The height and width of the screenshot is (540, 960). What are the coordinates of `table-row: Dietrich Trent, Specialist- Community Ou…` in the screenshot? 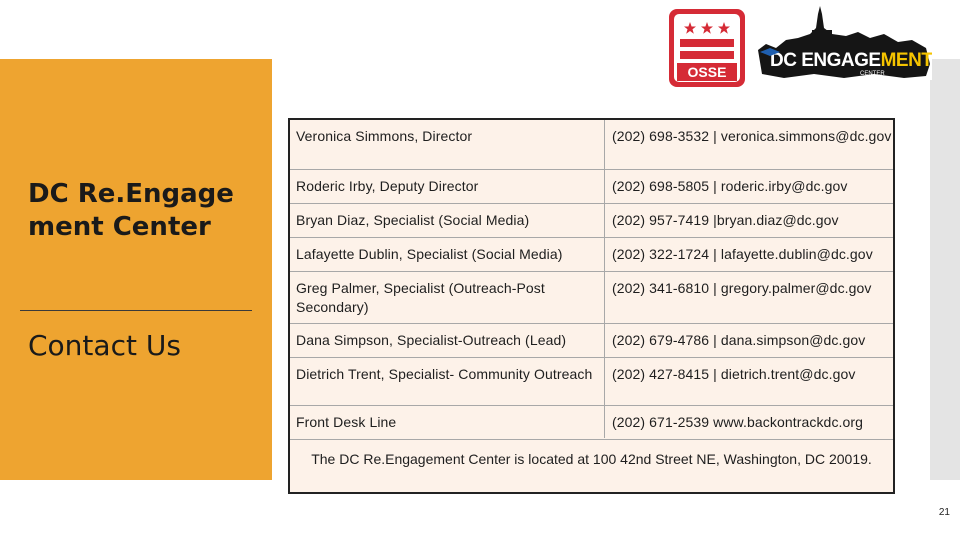 It's located at (591, 382).